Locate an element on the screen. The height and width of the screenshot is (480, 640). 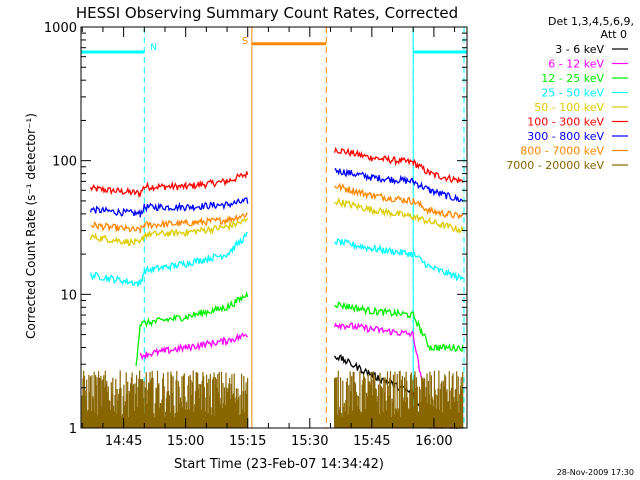
x-tick-label: 15:30 is located at coordinates (309, 441).